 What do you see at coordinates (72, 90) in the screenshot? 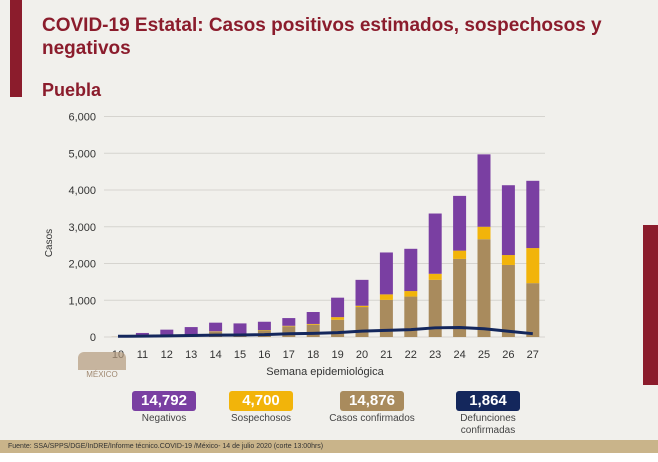
I see `state-name: Puebla` at bounding box center [72, 90].